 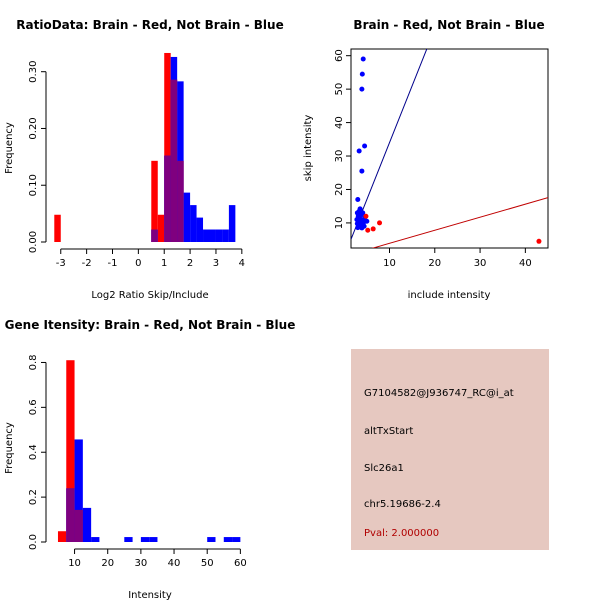 I want to click on y-tick-label: 0.10, so click(x=33, y=185).